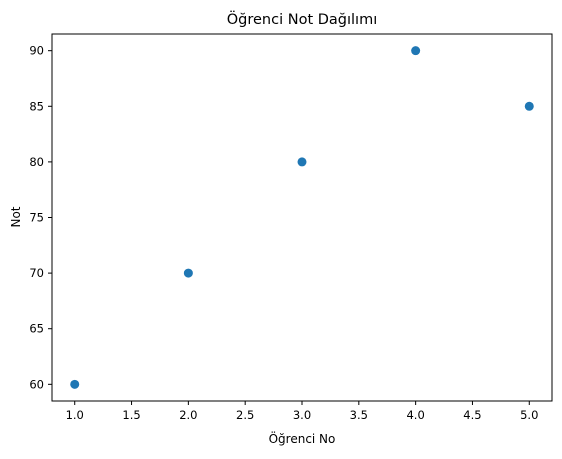 The width and height of the screenshot is (562, 459). I want to click on x-tick-label: 3.0, so click(302, 415).